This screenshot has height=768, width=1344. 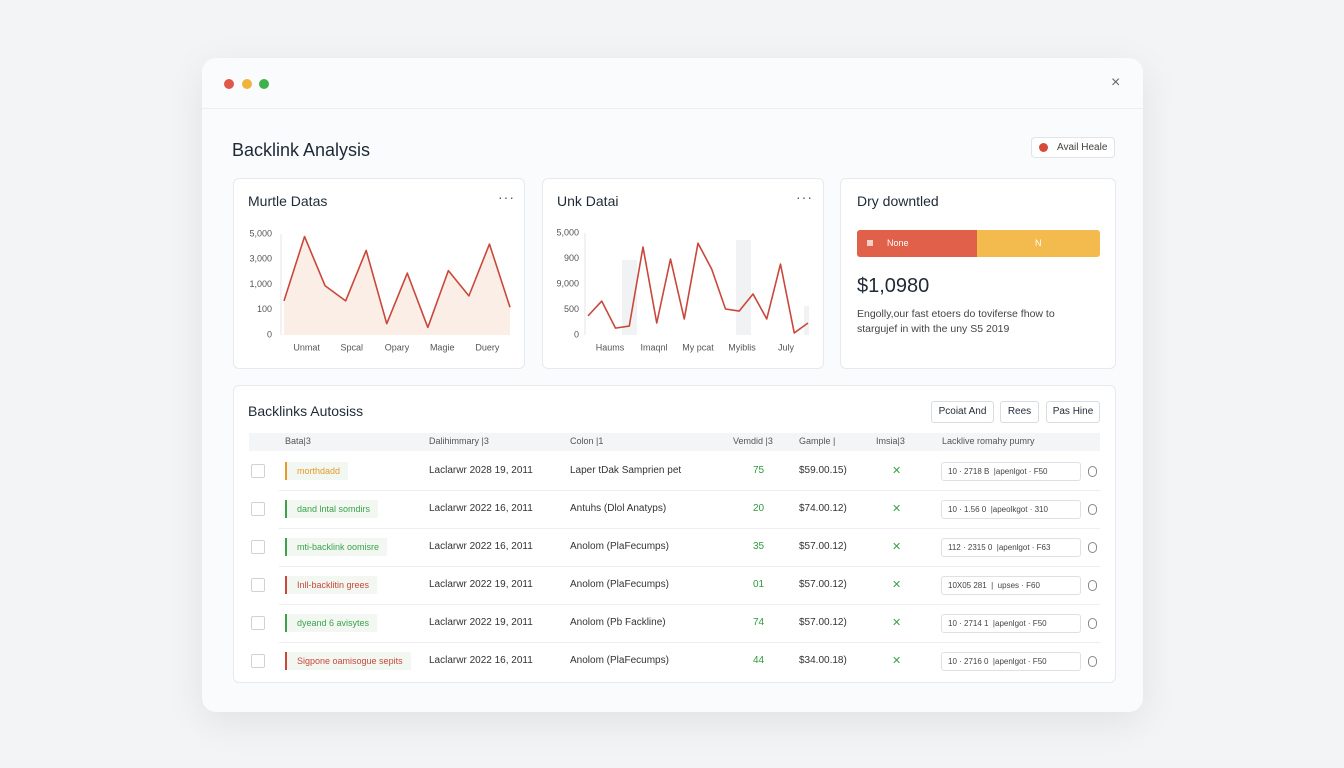 I want to click on close-icon: ×, so click(x=1116, y=82).